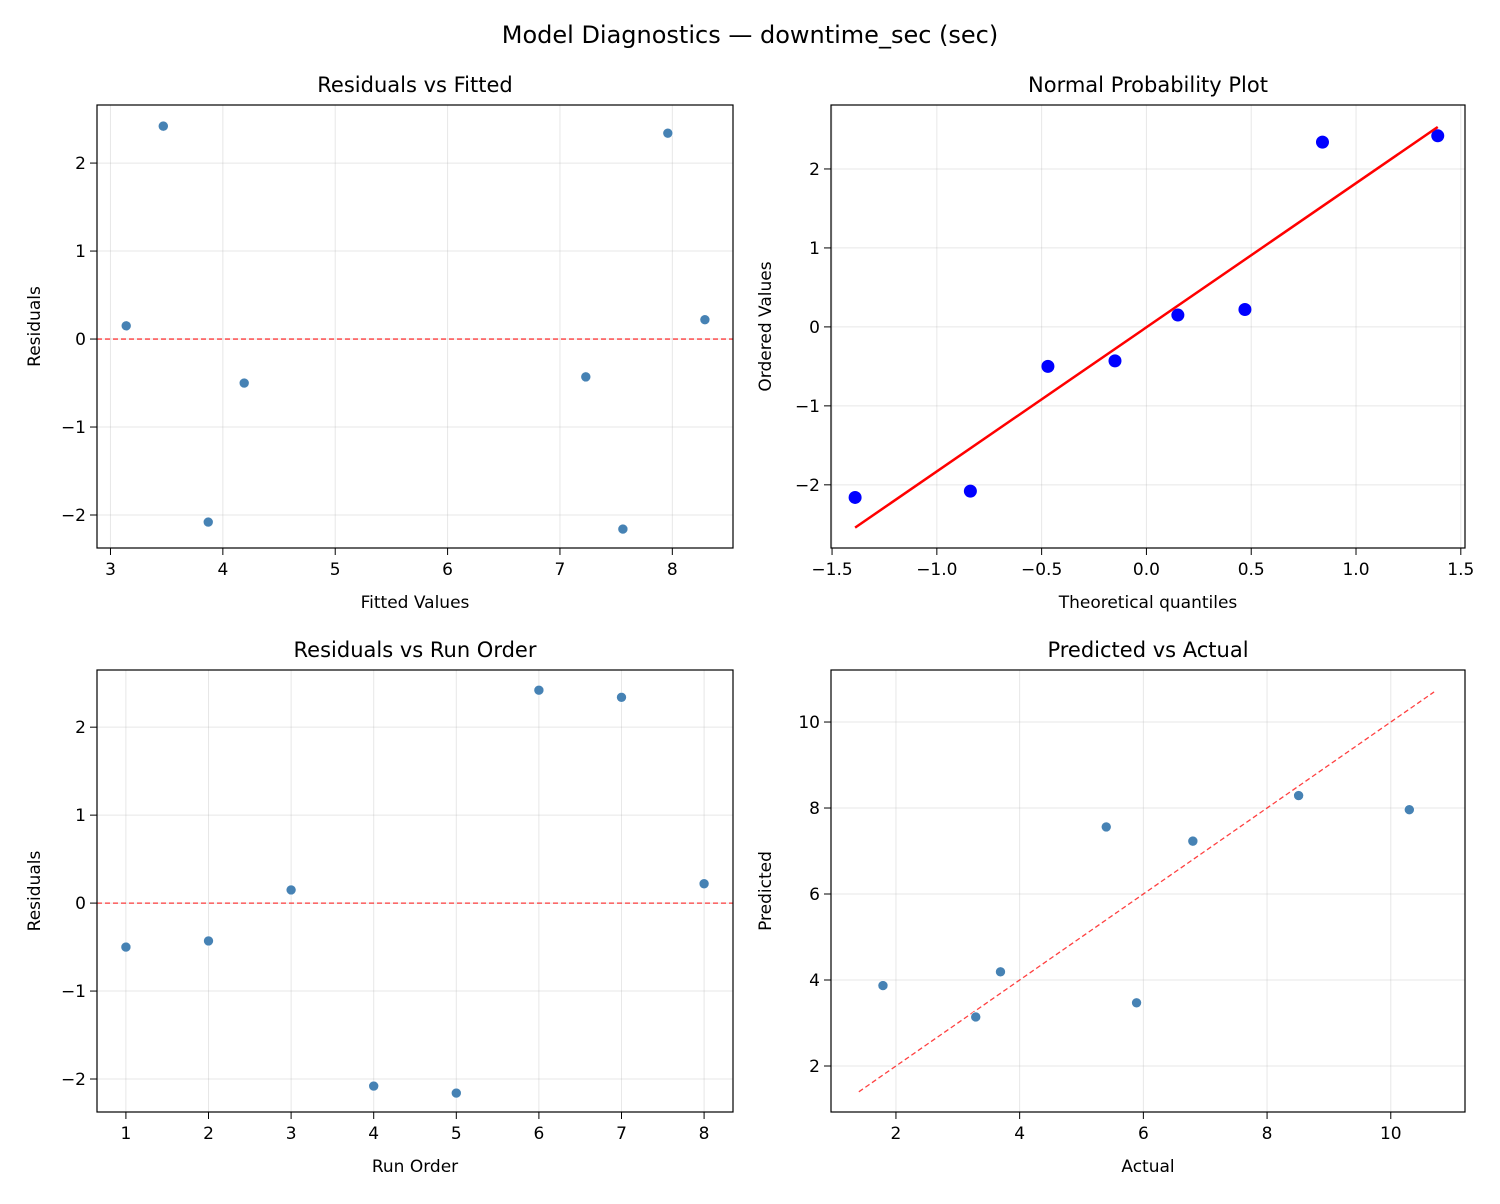  What do you see at coordinates (814, 981) in the screenshot?
I see `y-tick-label: 4` at bounding box center [814, 981].